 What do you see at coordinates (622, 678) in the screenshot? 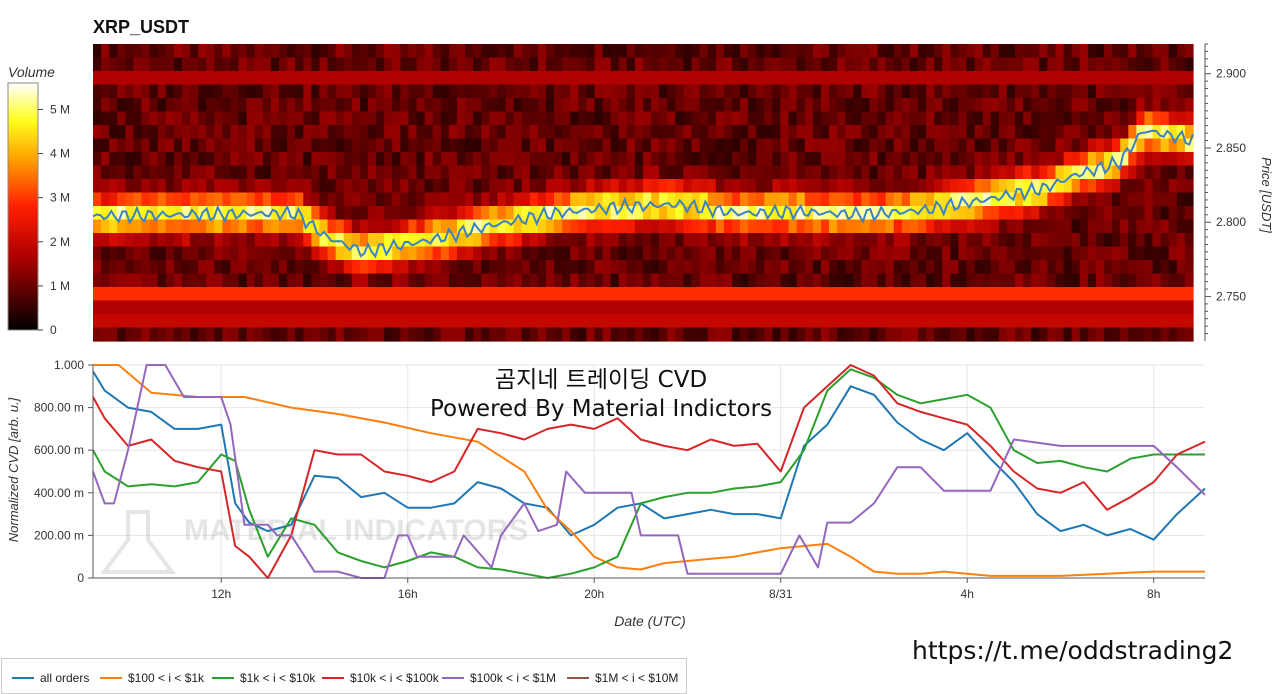
I see `legend-item: $1M < i < $10M` at bounding box center [622, 678].